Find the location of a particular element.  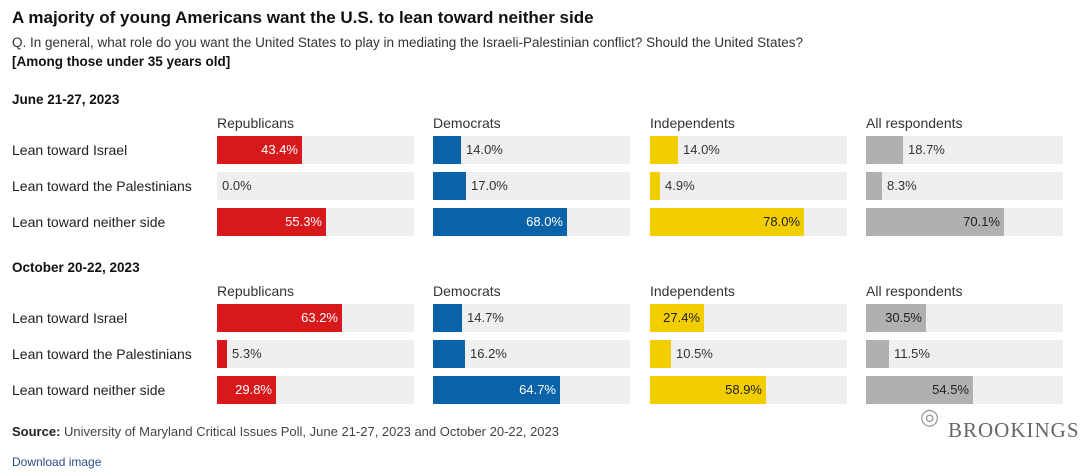

wechat-icon: ◎ is located at coordinates (930, 416).